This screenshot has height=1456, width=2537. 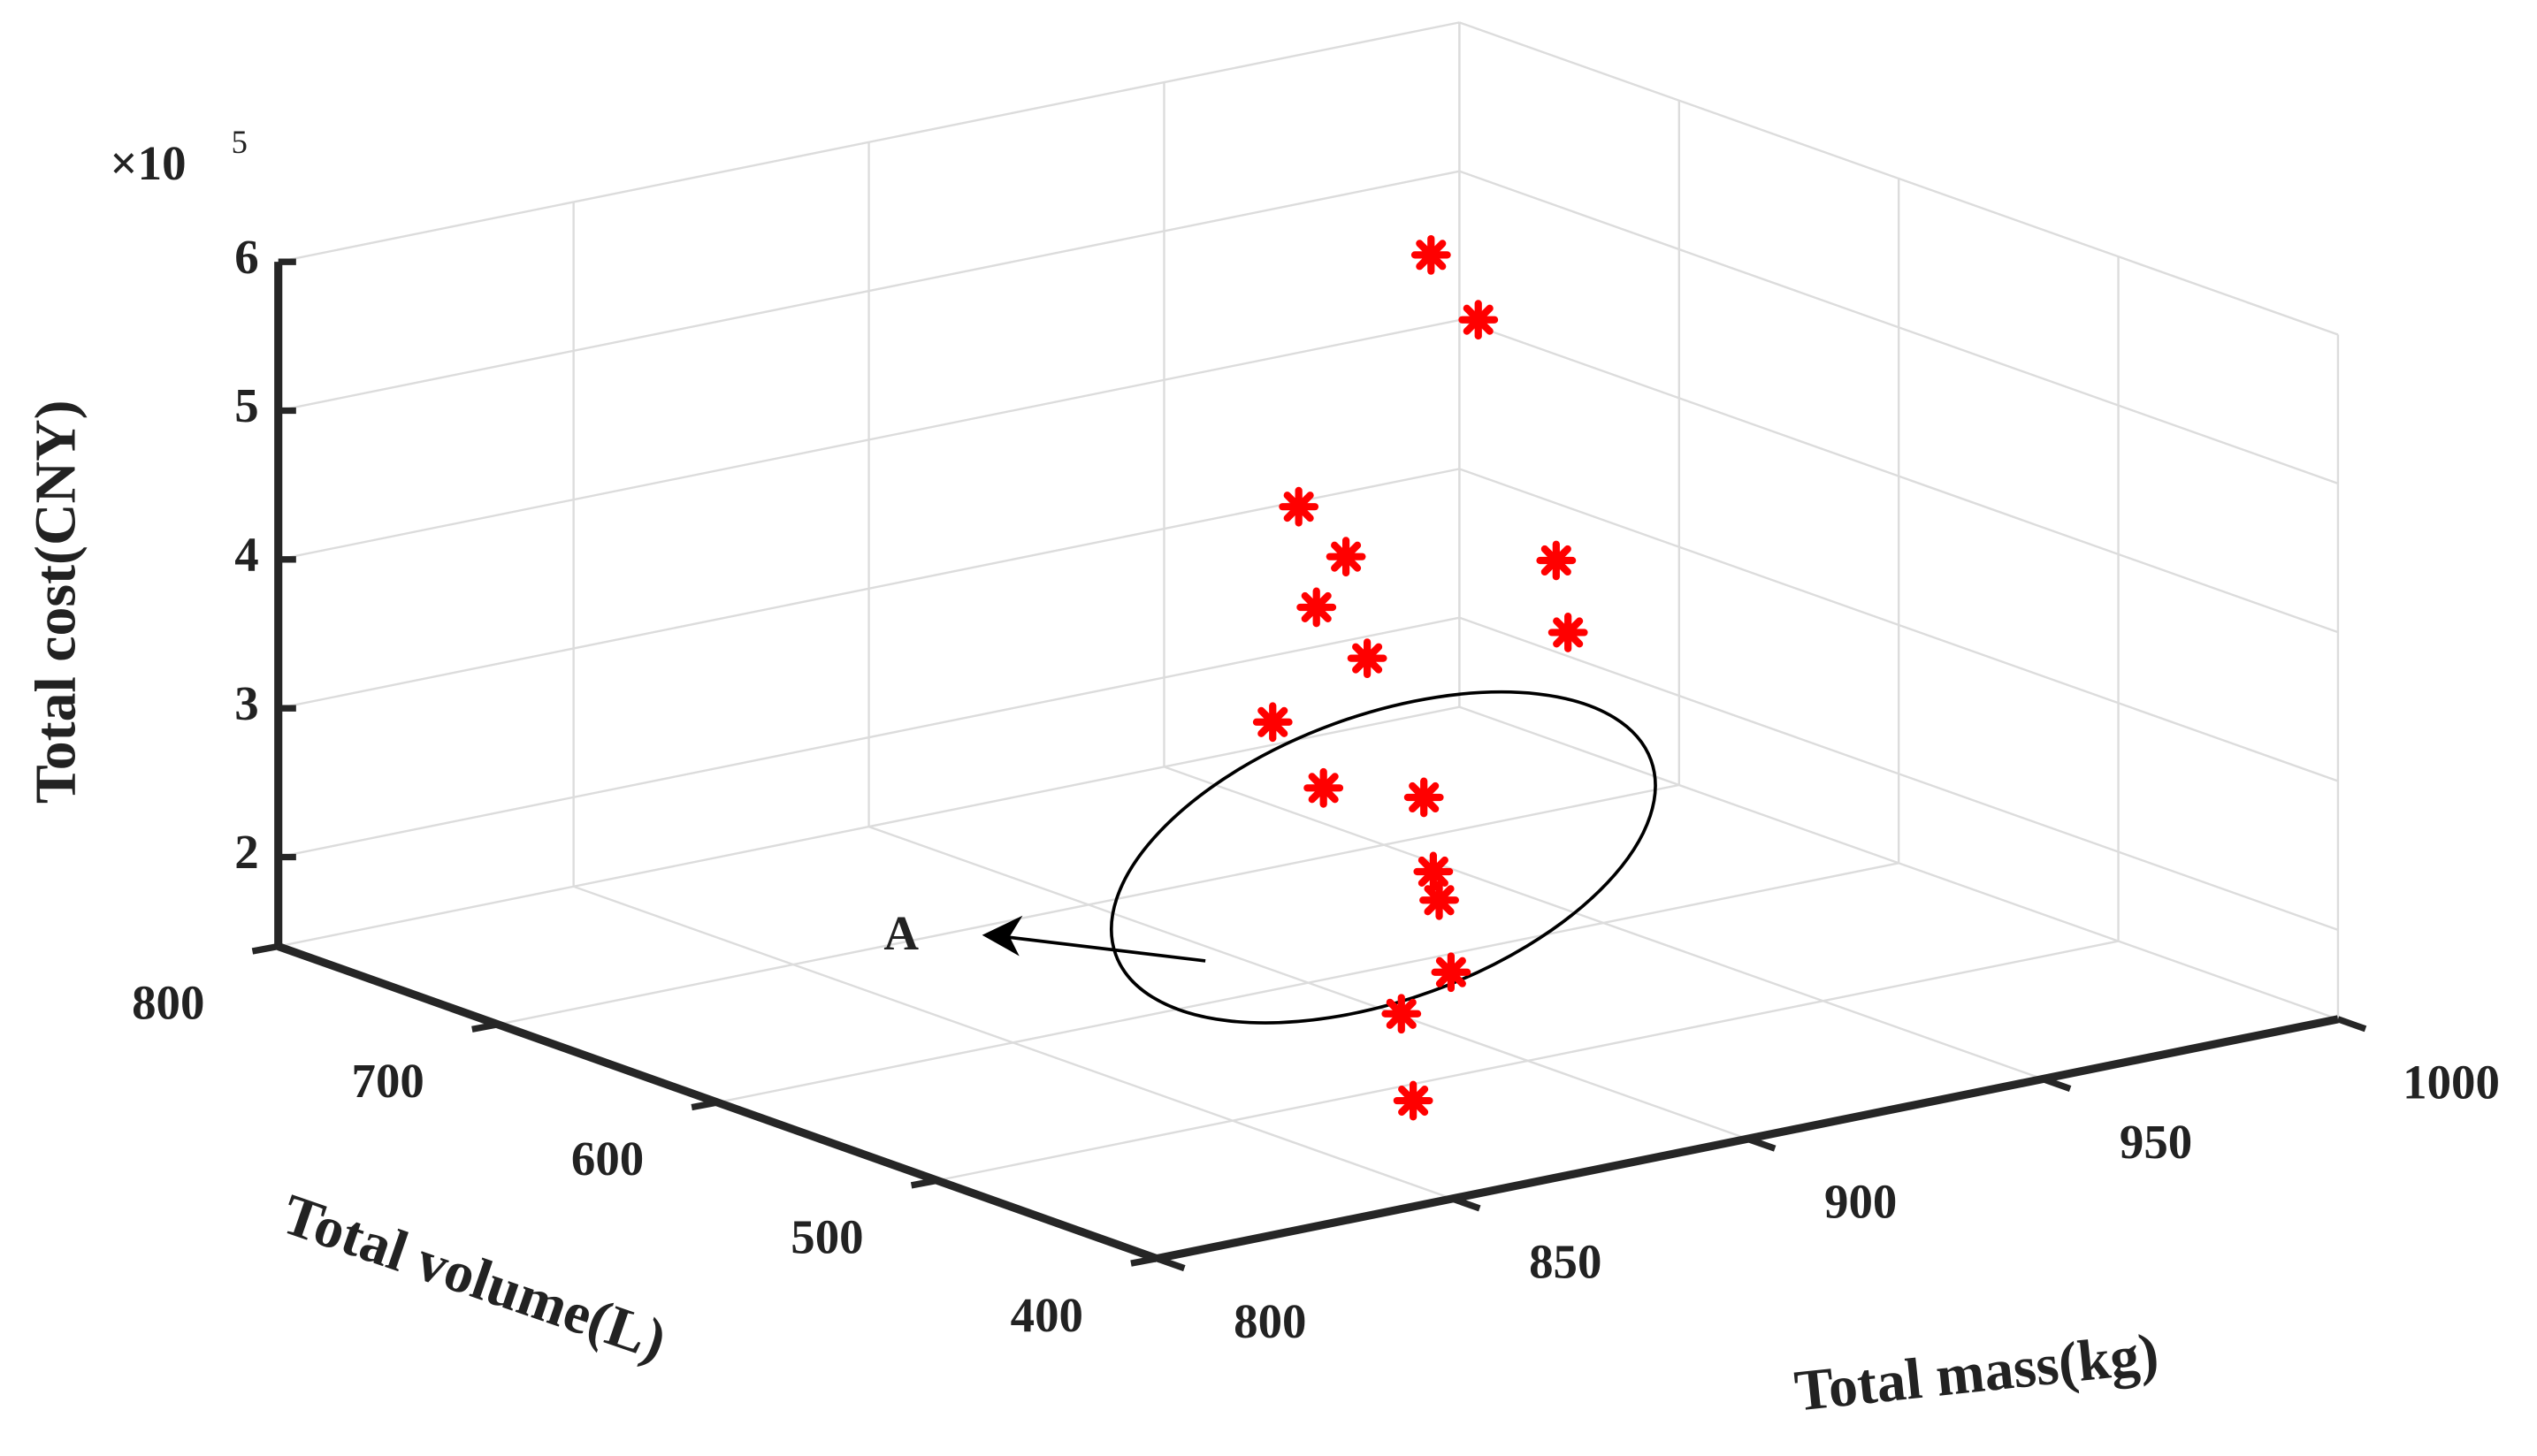 What do you see at coordinates (148, 163) in the screenshot?
I see `axis-multiplier: ×10` at bounding box center [148, 163].